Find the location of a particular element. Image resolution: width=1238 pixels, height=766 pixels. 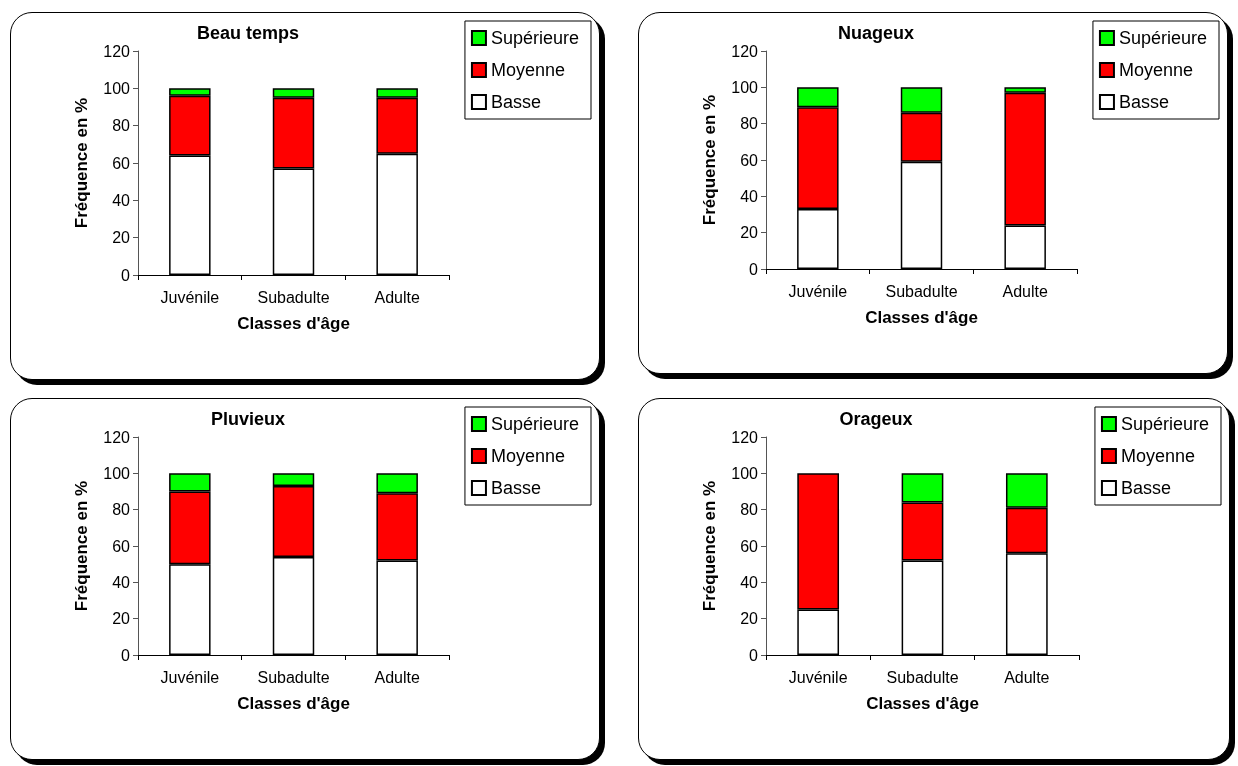

chart-title: Orageux is located at coordinates (876, 419).